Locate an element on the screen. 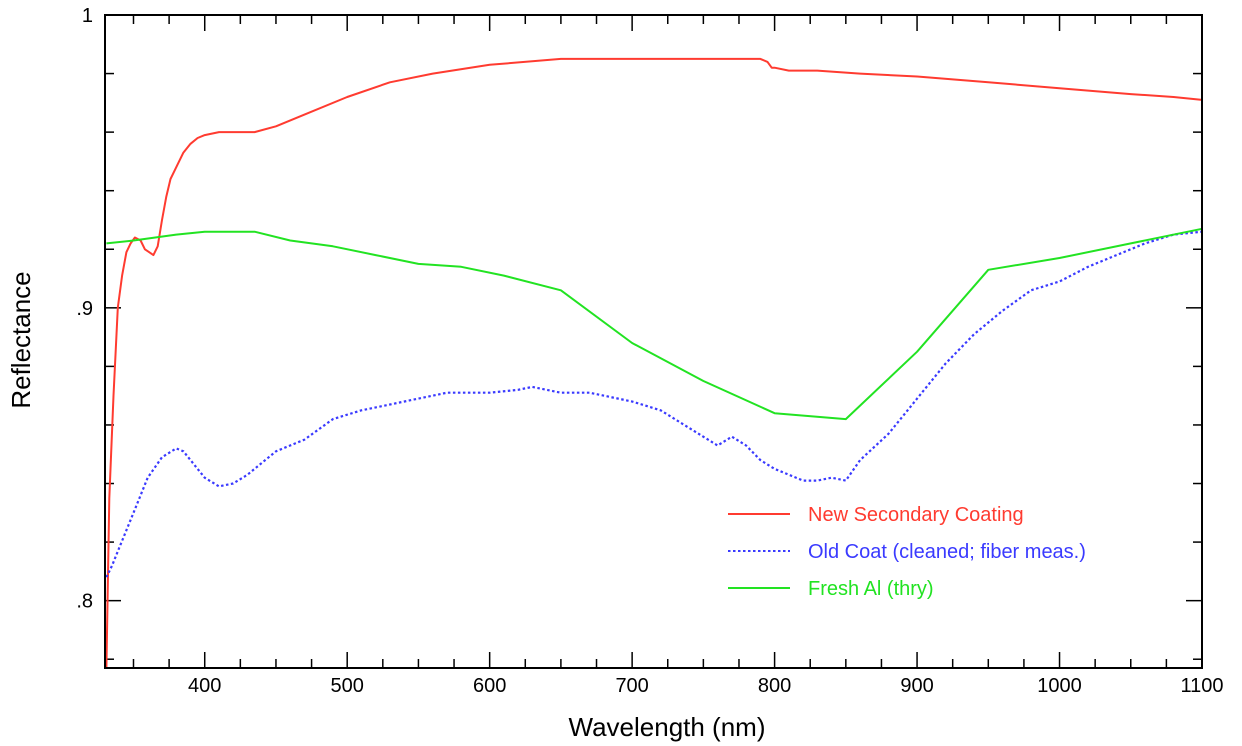  legend-label-2: Old Coat (cleaned; fiber meas.) is located at coordinates (947, 552).